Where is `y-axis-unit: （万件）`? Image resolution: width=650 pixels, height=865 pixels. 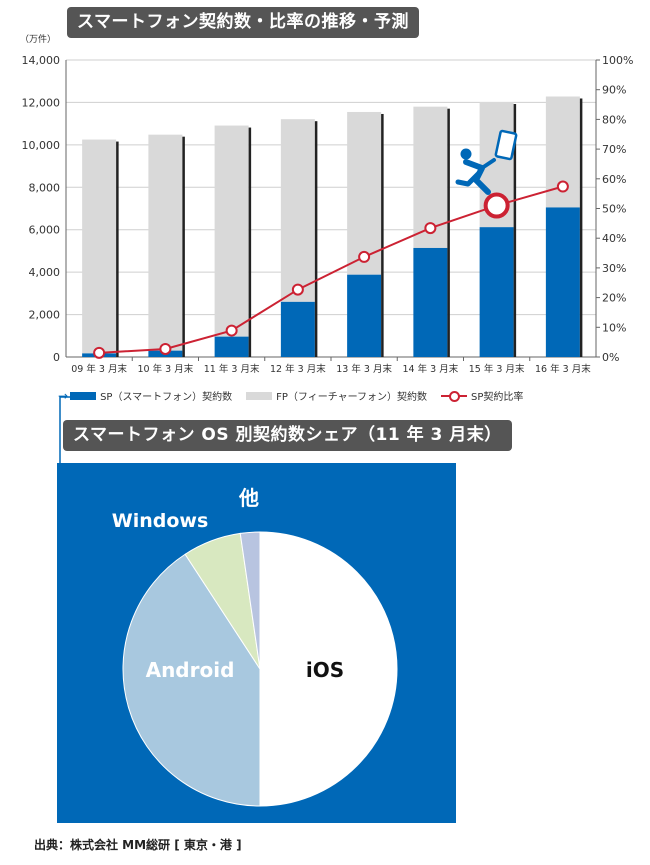 y-axis-unit: （万件） is located at coordinates (38, 39).